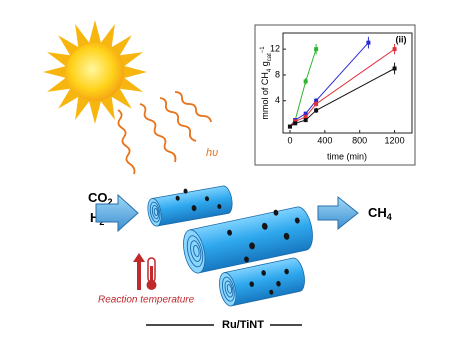 This screenshot has height=344, width=474. I want to click on temperature-label: Reaction temperature, so click(146, 300).